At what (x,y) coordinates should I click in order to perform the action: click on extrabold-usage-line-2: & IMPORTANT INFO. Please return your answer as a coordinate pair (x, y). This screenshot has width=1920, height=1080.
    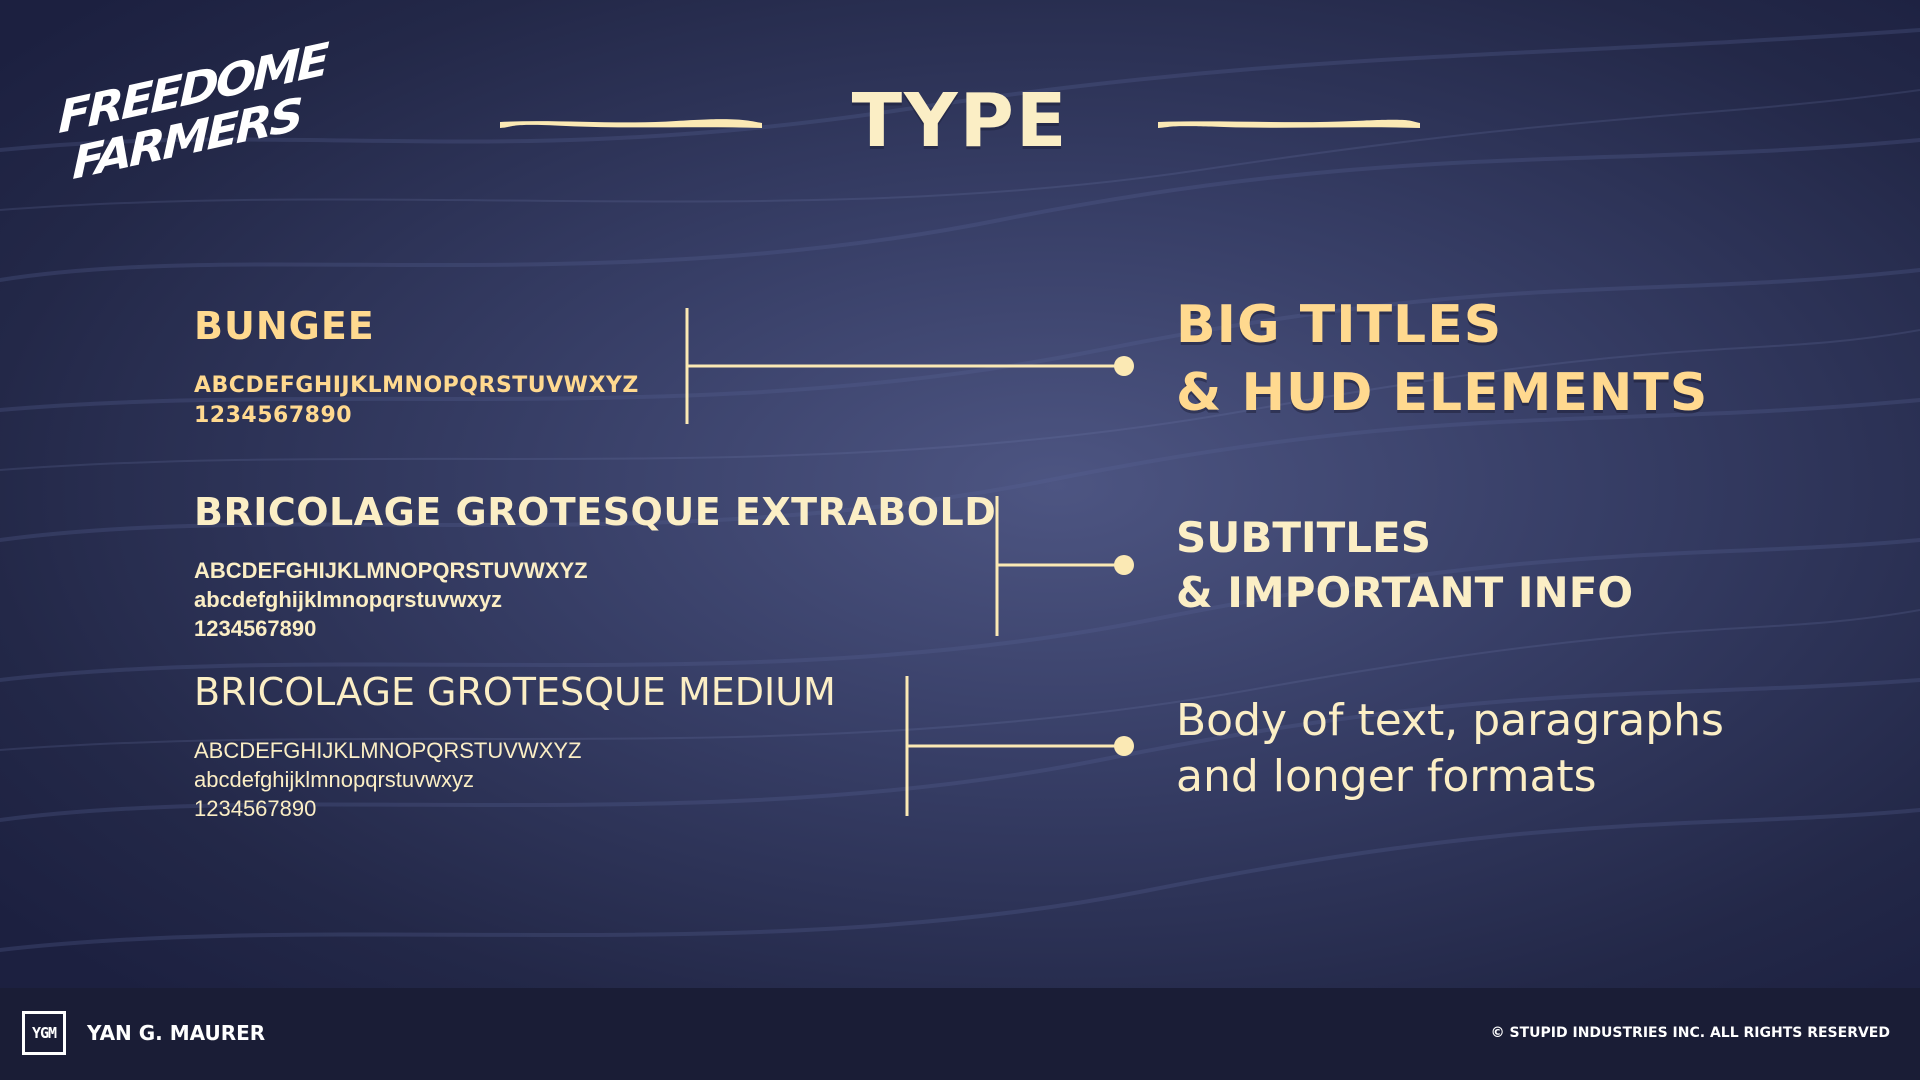
    Looking at the image, I should click on (1405, 592).